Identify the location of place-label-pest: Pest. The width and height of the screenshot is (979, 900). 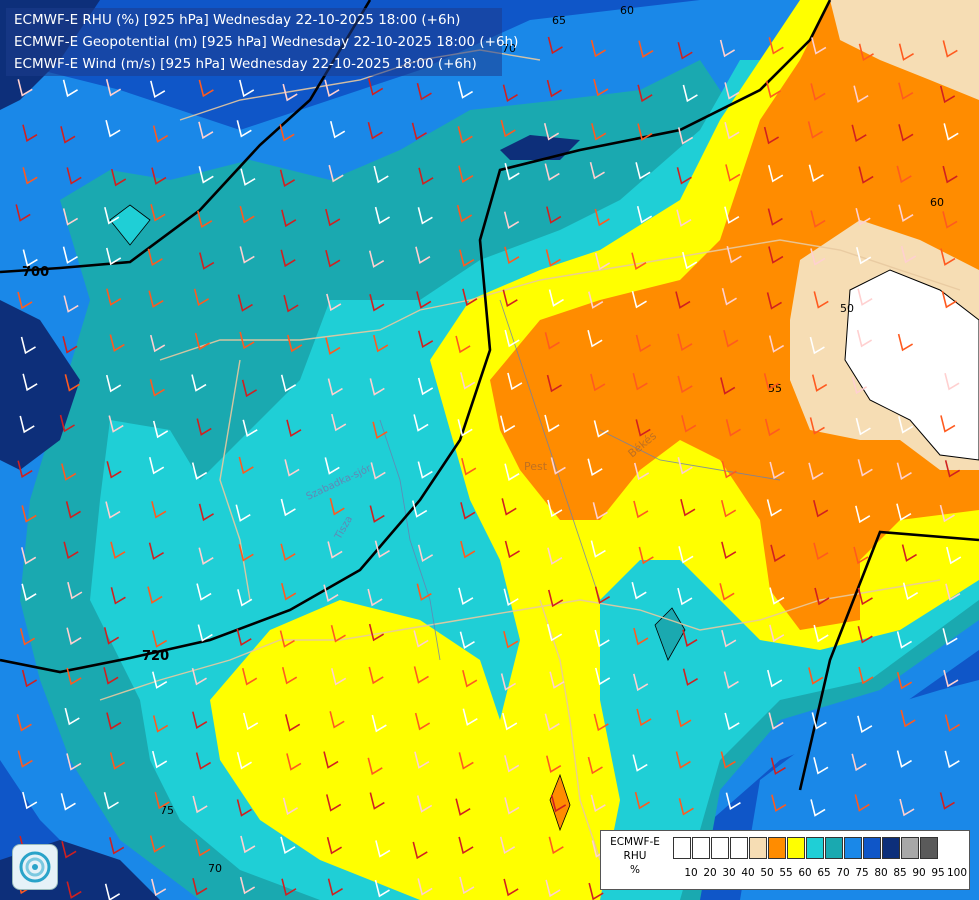
(536, 466).